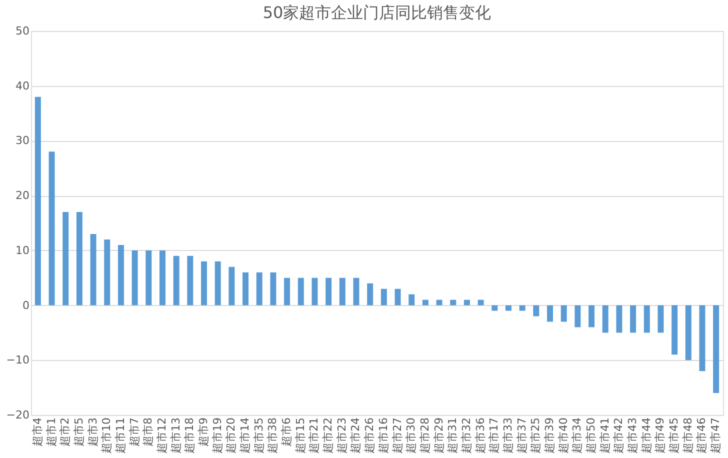  What do you see at coordinates (23, 85) in the screenshot?
I see `y-tick-label: 40` at bounding box center [23, 85].